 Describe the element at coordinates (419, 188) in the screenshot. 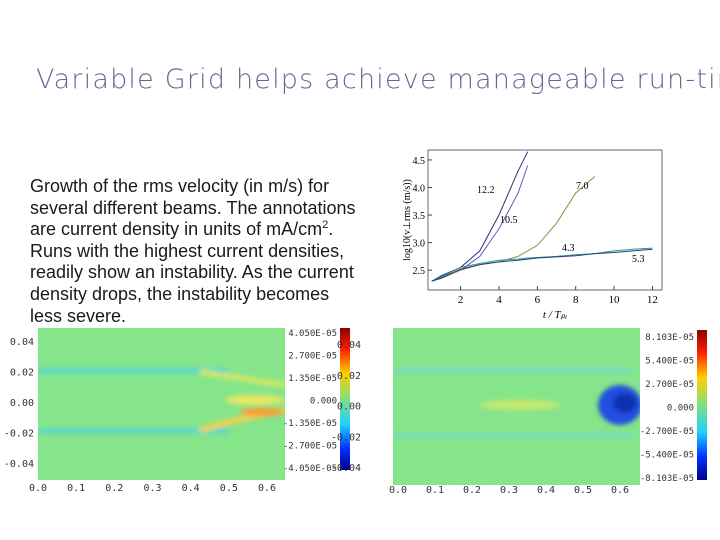

I see `y-tick-label: 4.0` at that location.